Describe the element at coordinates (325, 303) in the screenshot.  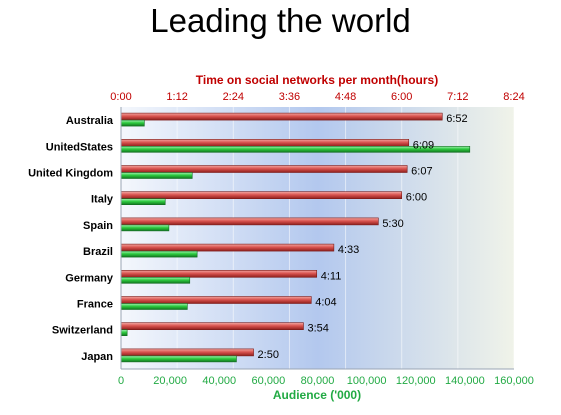
I see `time-data-label: 4:04` at that location.